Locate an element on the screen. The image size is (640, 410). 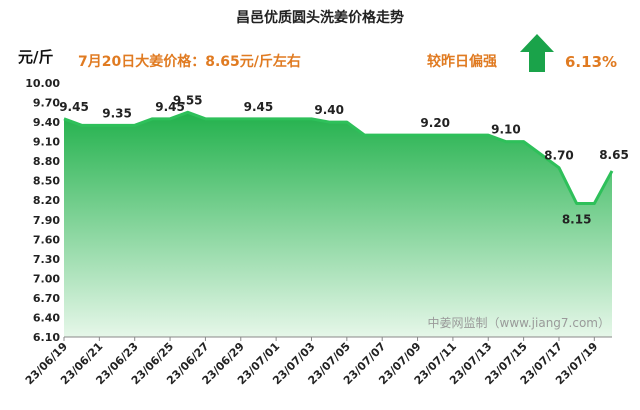
change-percent: 6.13% is located at coordinates (591, 62).